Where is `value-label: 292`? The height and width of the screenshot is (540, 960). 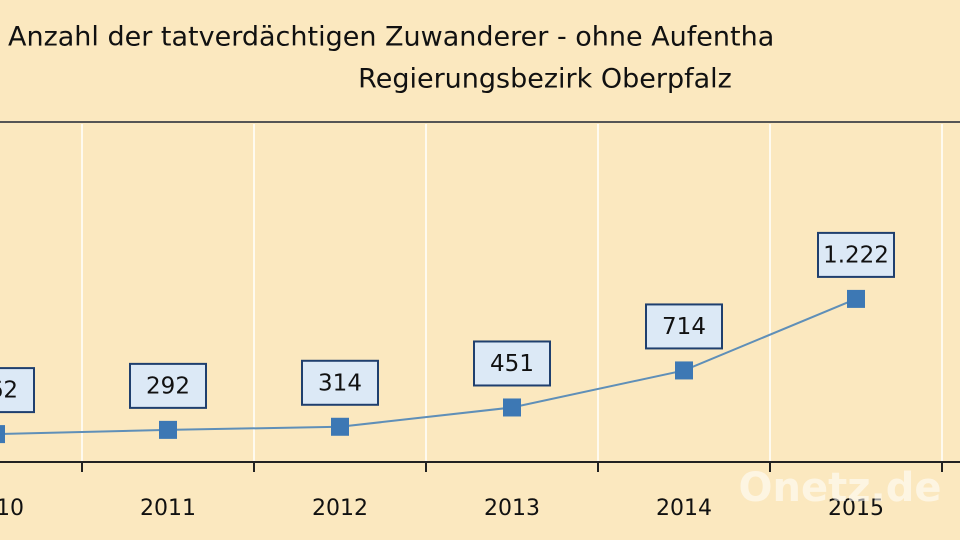
value-label: 292 is located at coordinates (168, 386).